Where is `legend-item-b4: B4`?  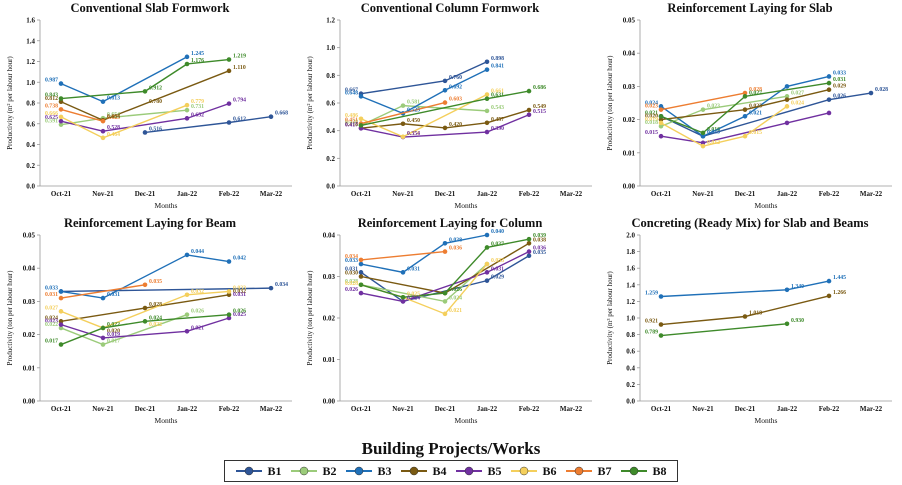 legend-item-b4: B4 is located at coordinates (423, 471).